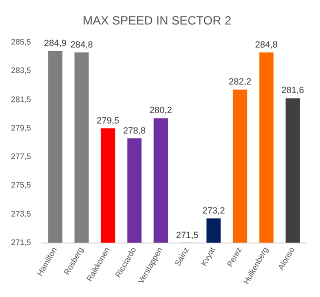 Image resolution: width=320 pixels, height=297 pixels. I want to click on data-label: 271,5, so click(187, 235).